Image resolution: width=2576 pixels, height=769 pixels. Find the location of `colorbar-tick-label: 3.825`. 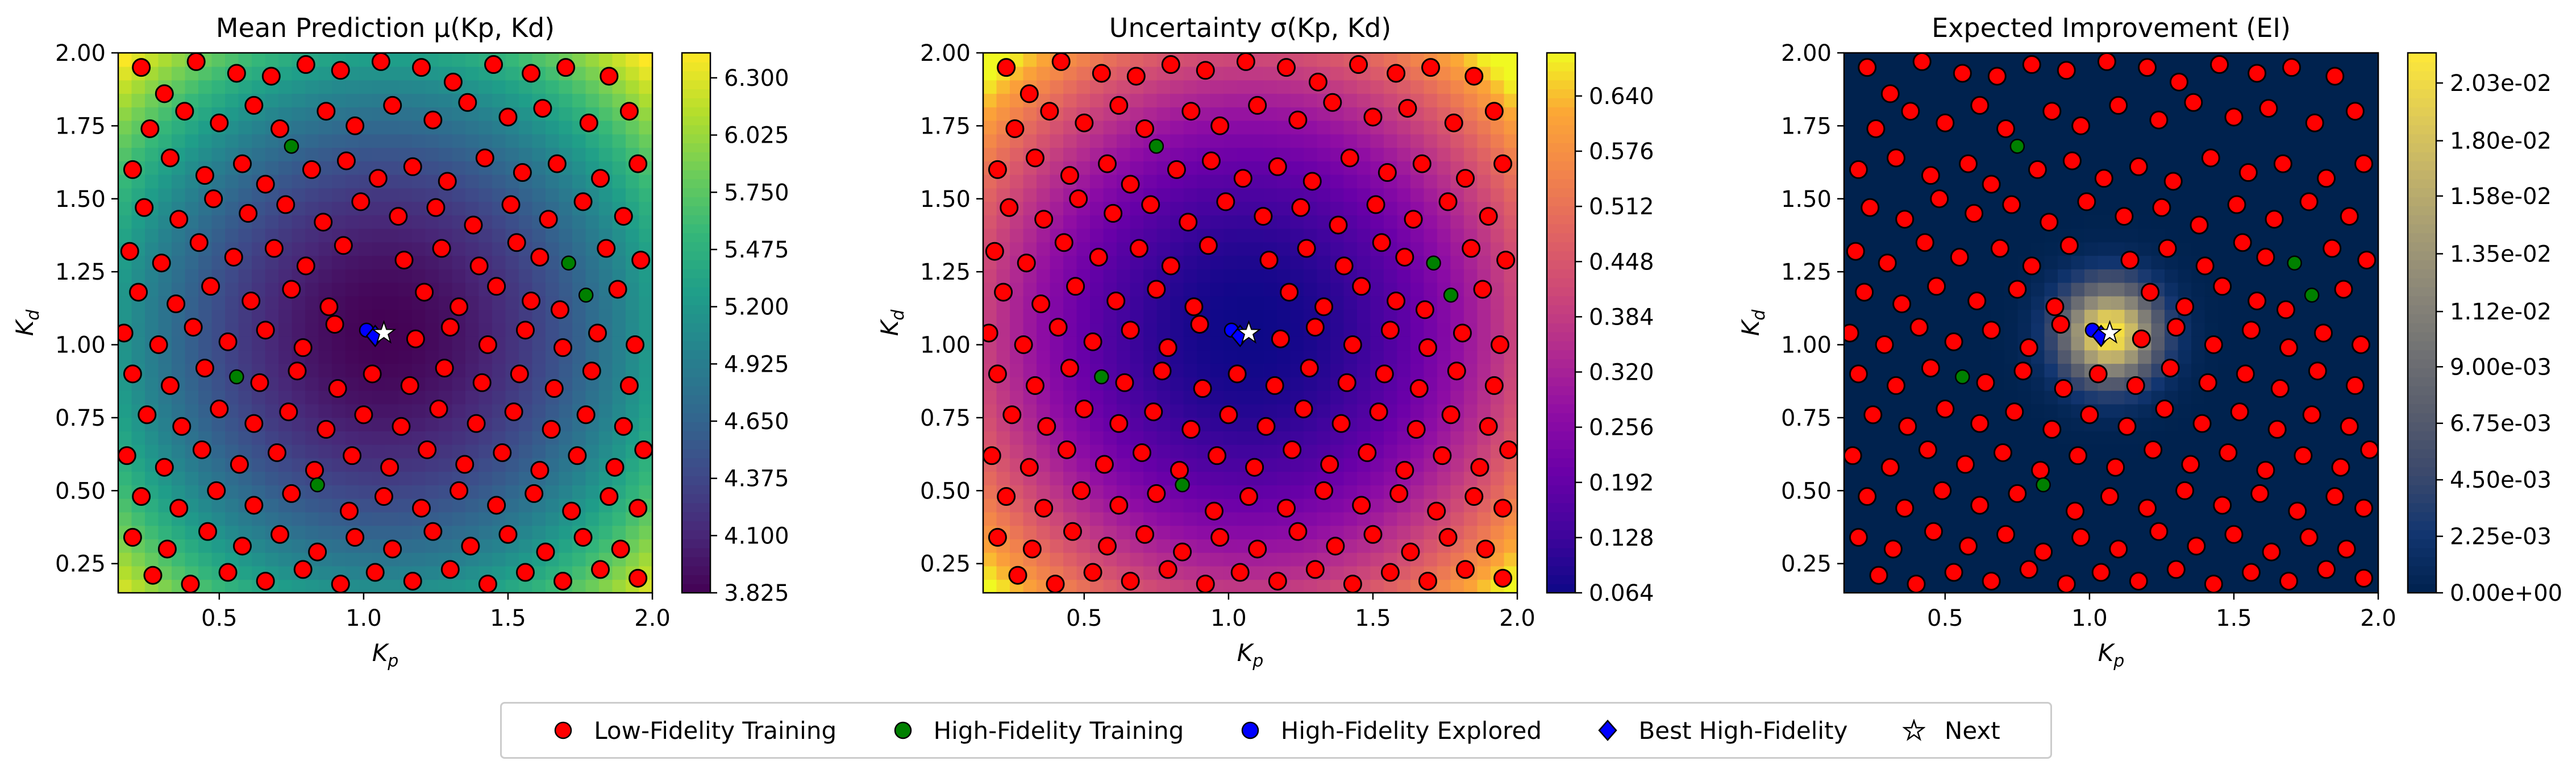

colorbar-tick-label: 3.825 is located at coordinates (756, 593).